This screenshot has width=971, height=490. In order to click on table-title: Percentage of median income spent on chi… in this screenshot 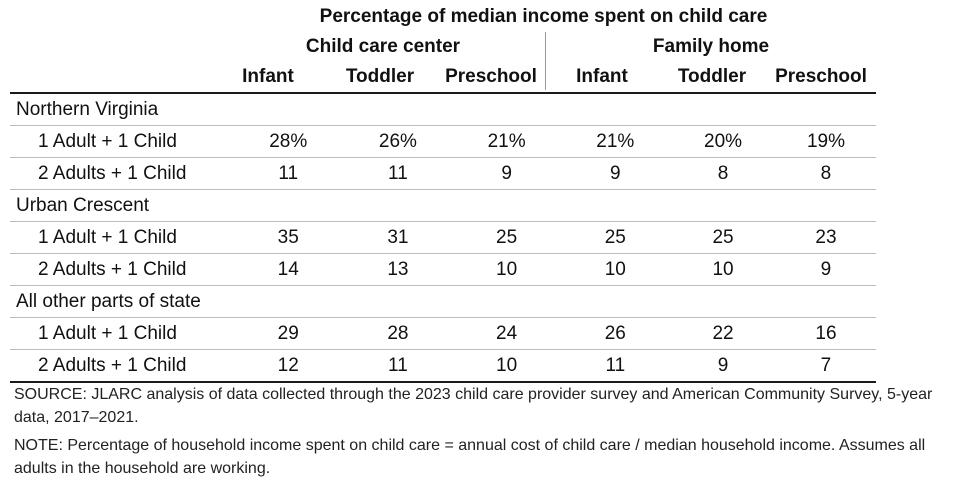, I will do `click(543, 16)`.